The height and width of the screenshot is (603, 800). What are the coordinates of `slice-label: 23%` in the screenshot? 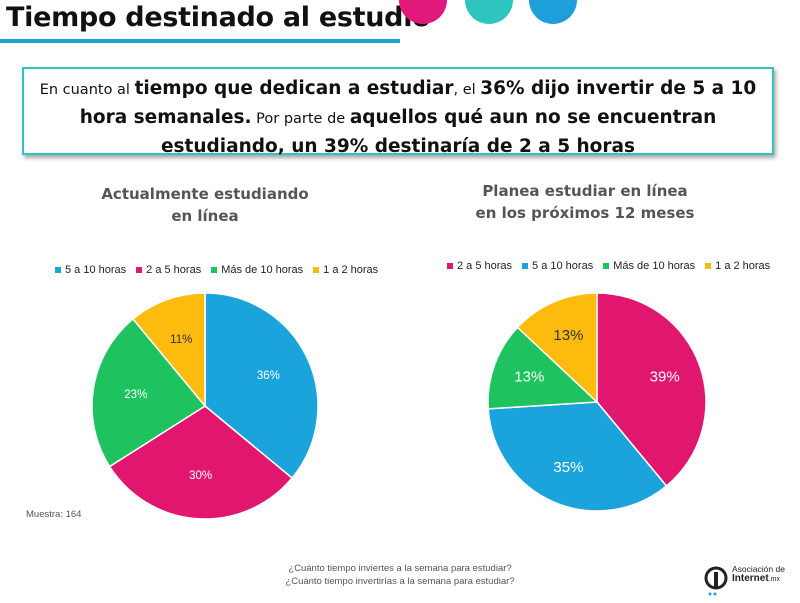 It's located at (135, 395).